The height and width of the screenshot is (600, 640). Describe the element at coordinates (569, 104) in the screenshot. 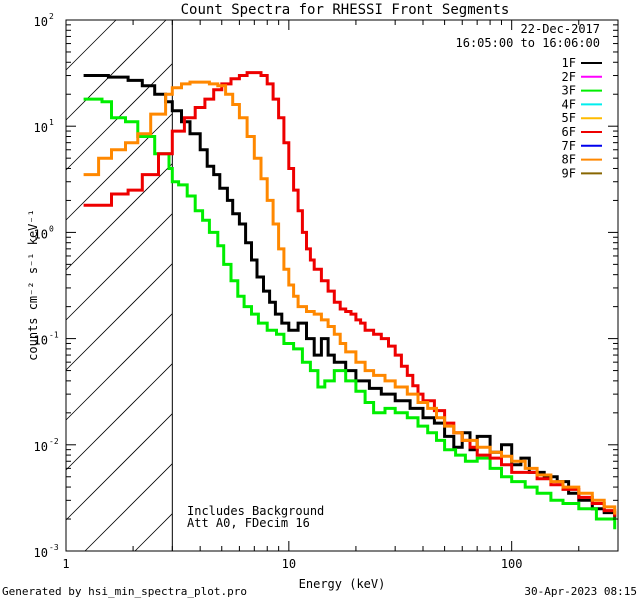

I see `legend-label-4F: 4F` at that location.